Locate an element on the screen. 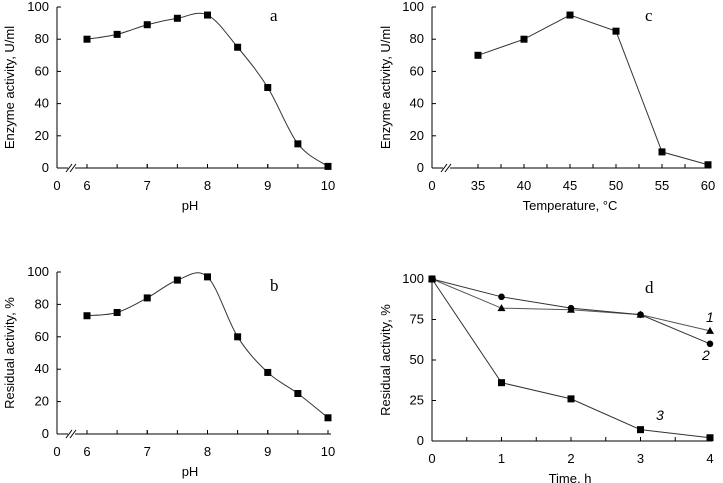 This screenshot has height=483, width=723. panel-letter: d is located at coordinates (649, 287).